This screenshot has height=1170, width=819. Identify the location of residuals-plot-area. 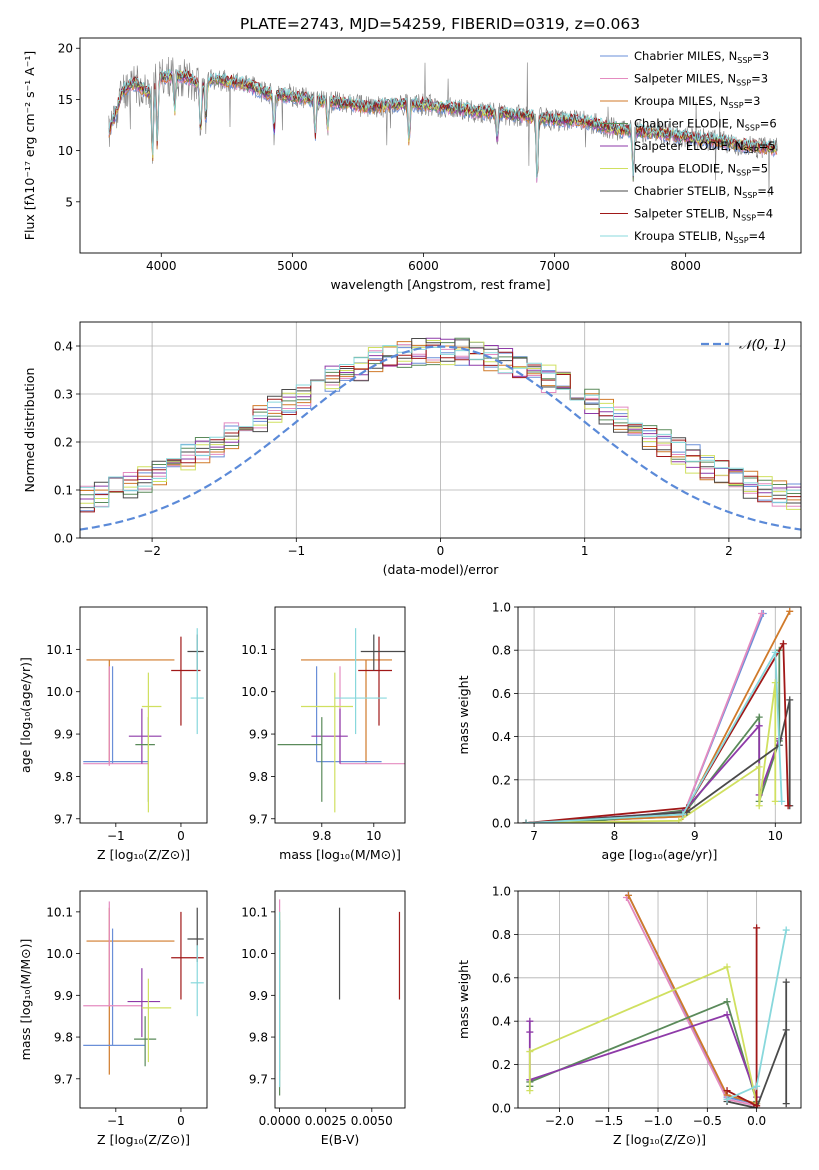
(440, 434).